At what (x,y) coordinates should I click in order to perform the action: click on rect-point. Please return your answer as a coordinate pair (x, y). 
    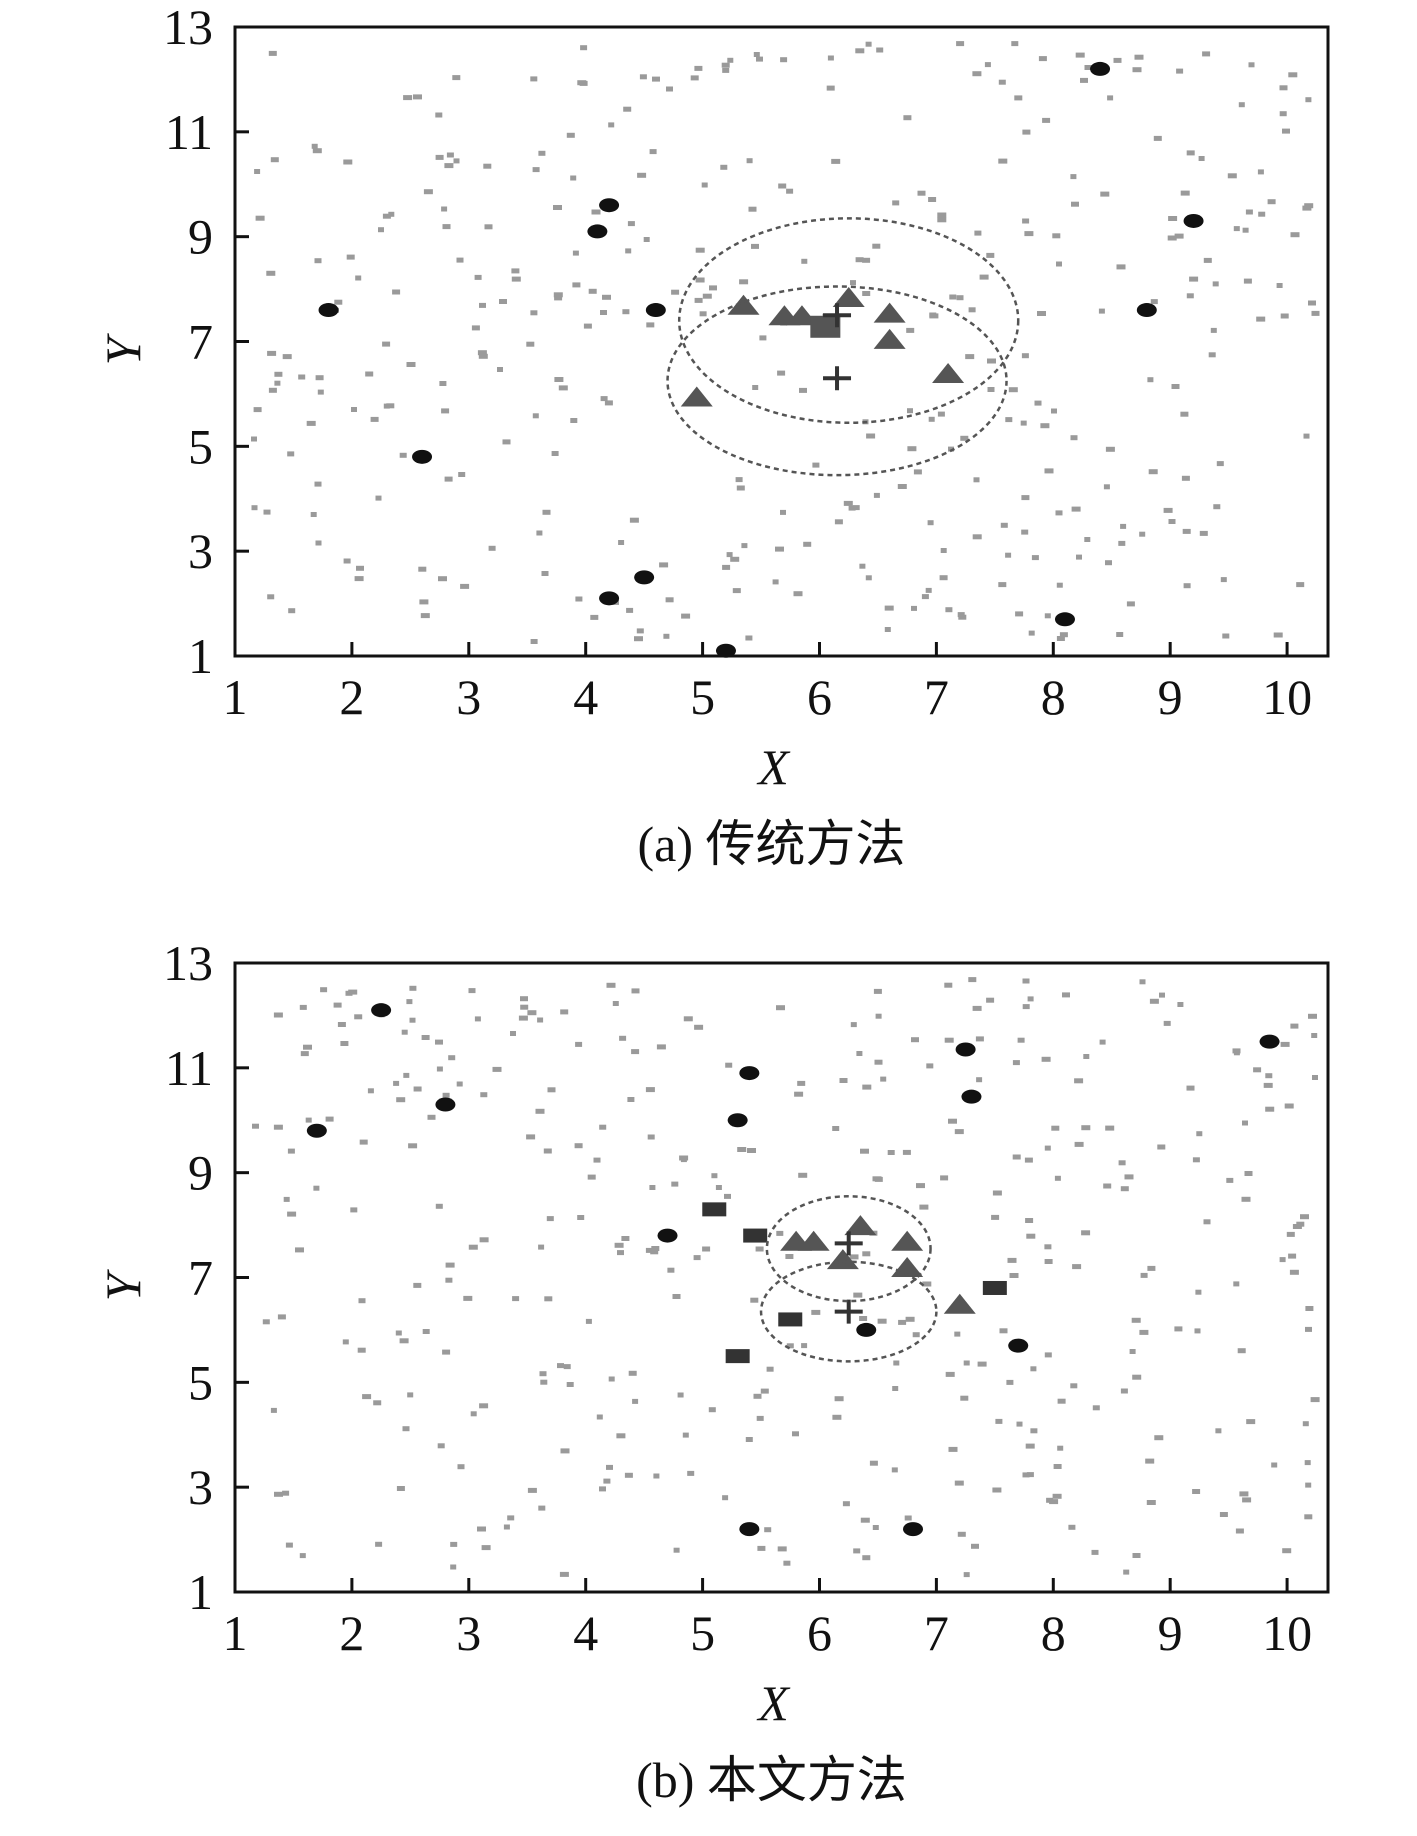
    Looking at the image, I should click on (737, 1356).